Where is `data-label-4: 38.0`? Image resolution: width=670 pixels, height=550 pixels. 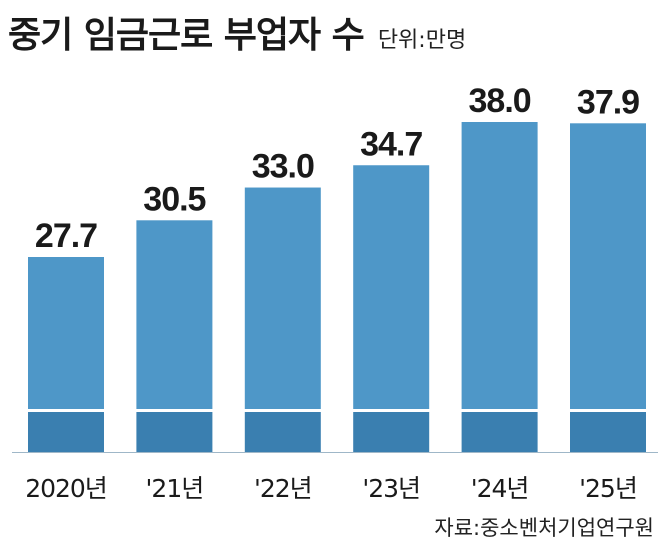 data-label-4: 38.0 is located at coordinates (500, 101).